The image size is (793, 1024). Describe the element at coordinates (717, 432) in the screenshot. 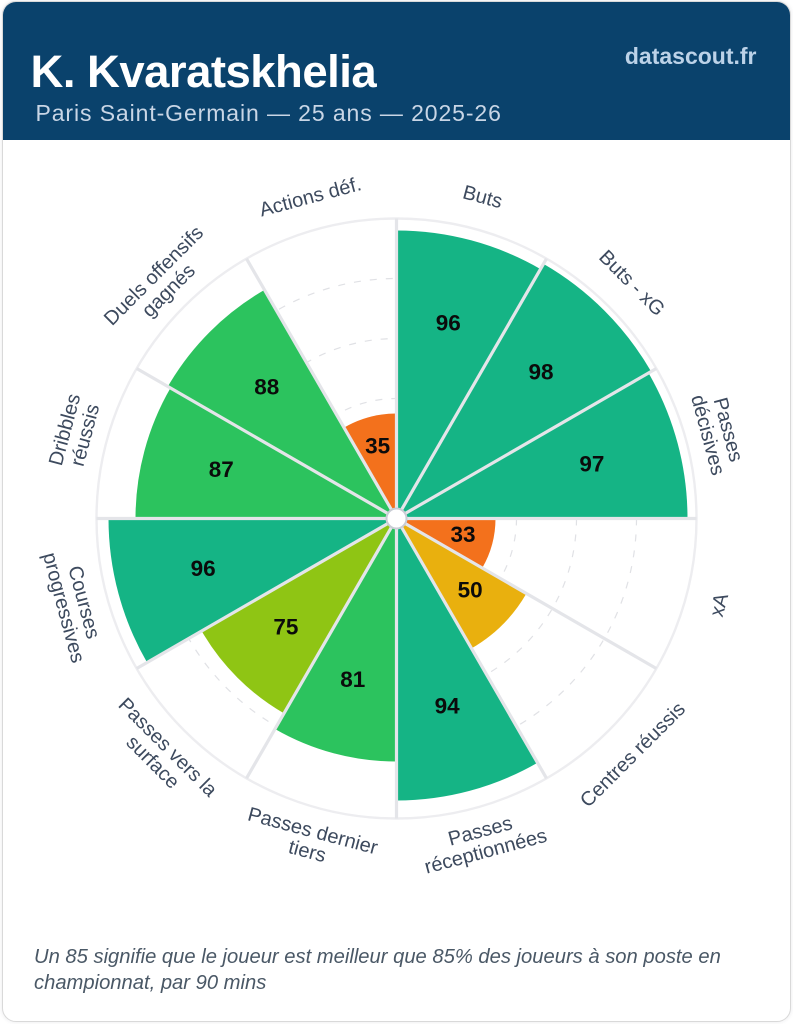

I see `svg-text: Passesdécisives` at that location.